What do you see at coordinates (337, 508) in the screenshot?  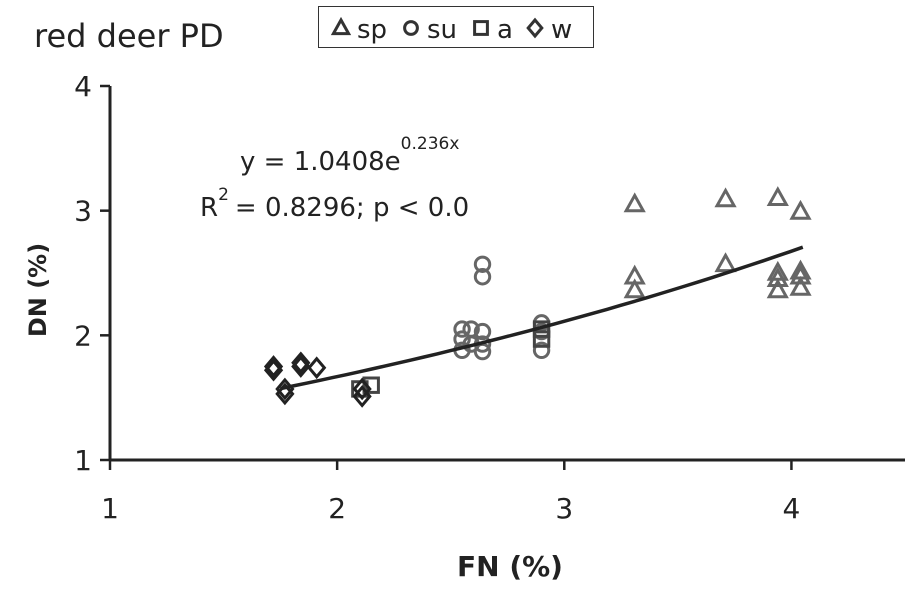 I see `x-tick-label-2: 2` at bounding box center [337, 508].